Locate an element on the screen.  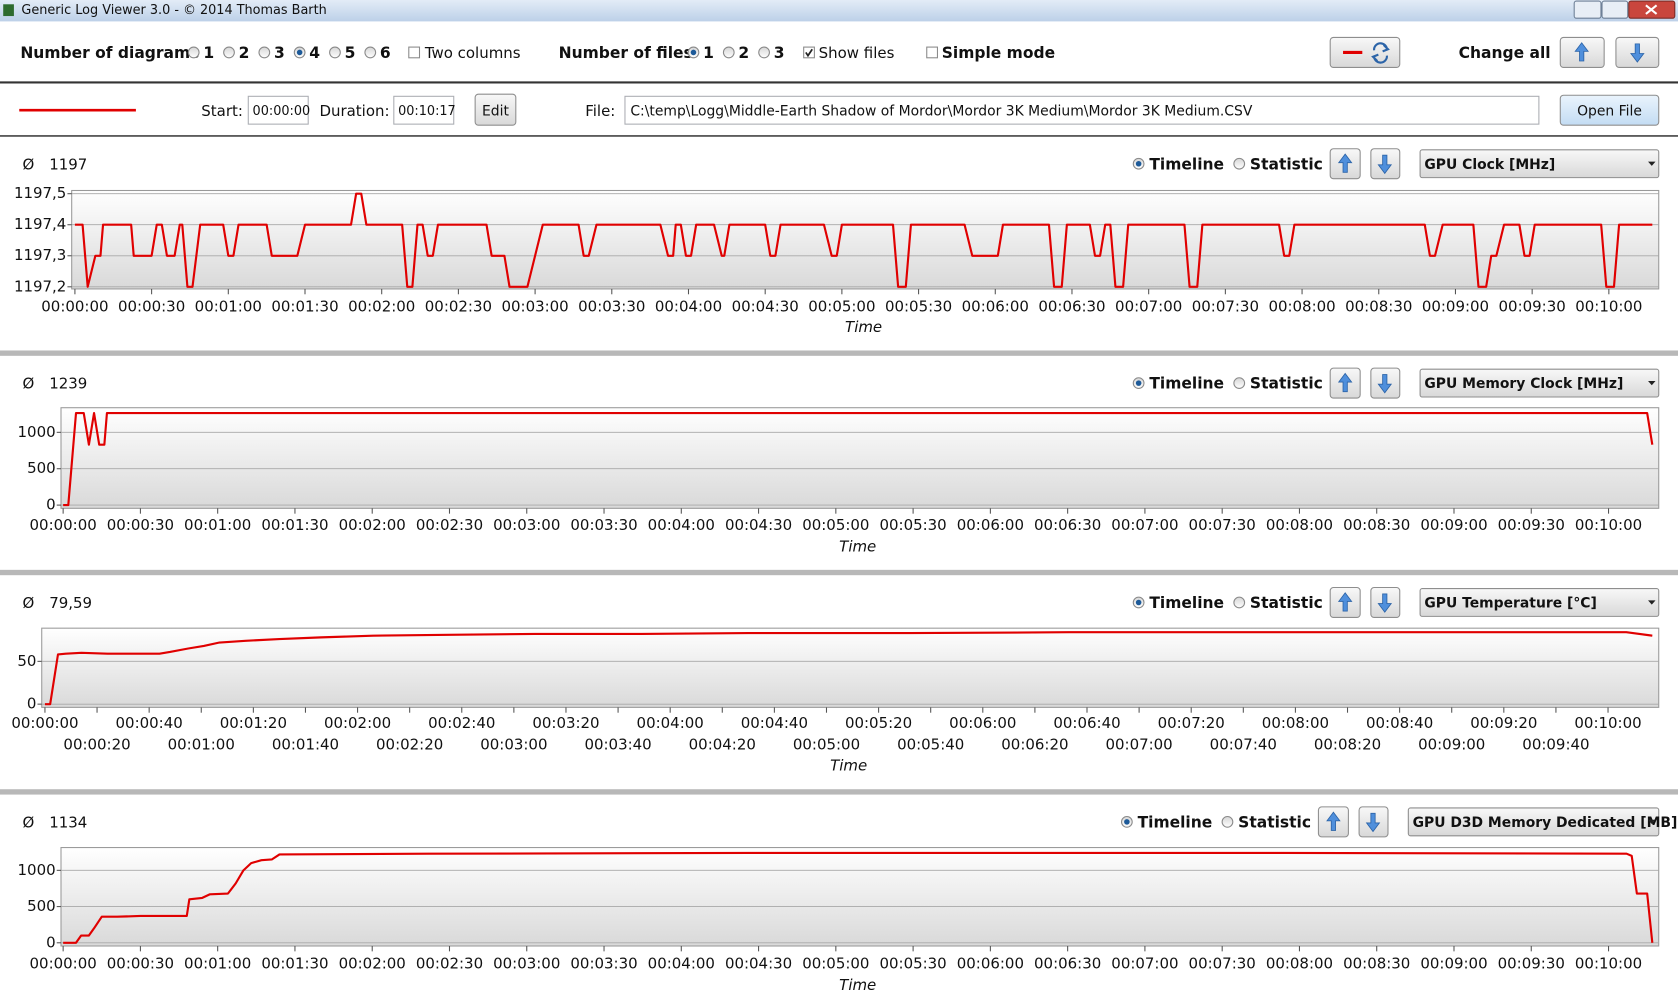
avg-value: 1134 is located at coordinates (68, 822).